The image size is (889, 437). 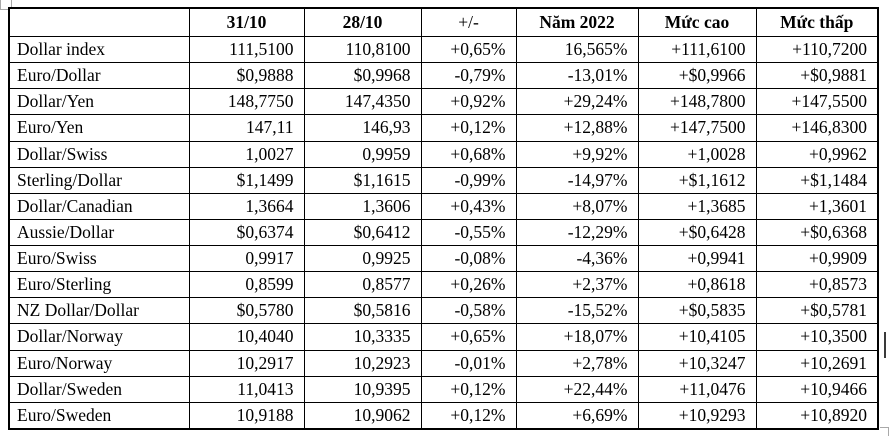 What do you see at coordinates (468, 154) in the screenshot?
I see `cell-value: +0,68%` at bounding box center [468, 154].